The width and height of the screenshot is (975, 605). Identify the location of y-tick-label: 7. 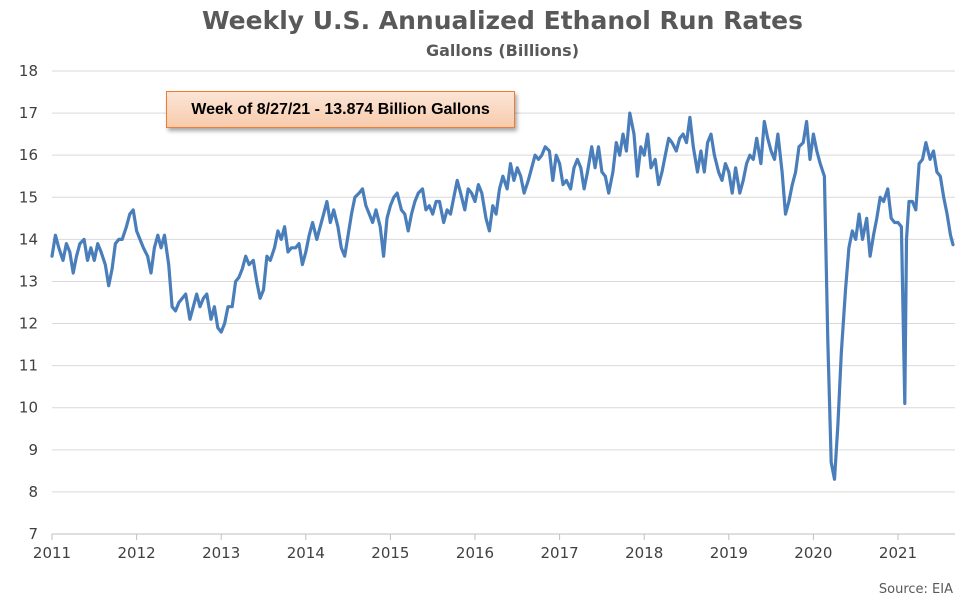
(33, 534).